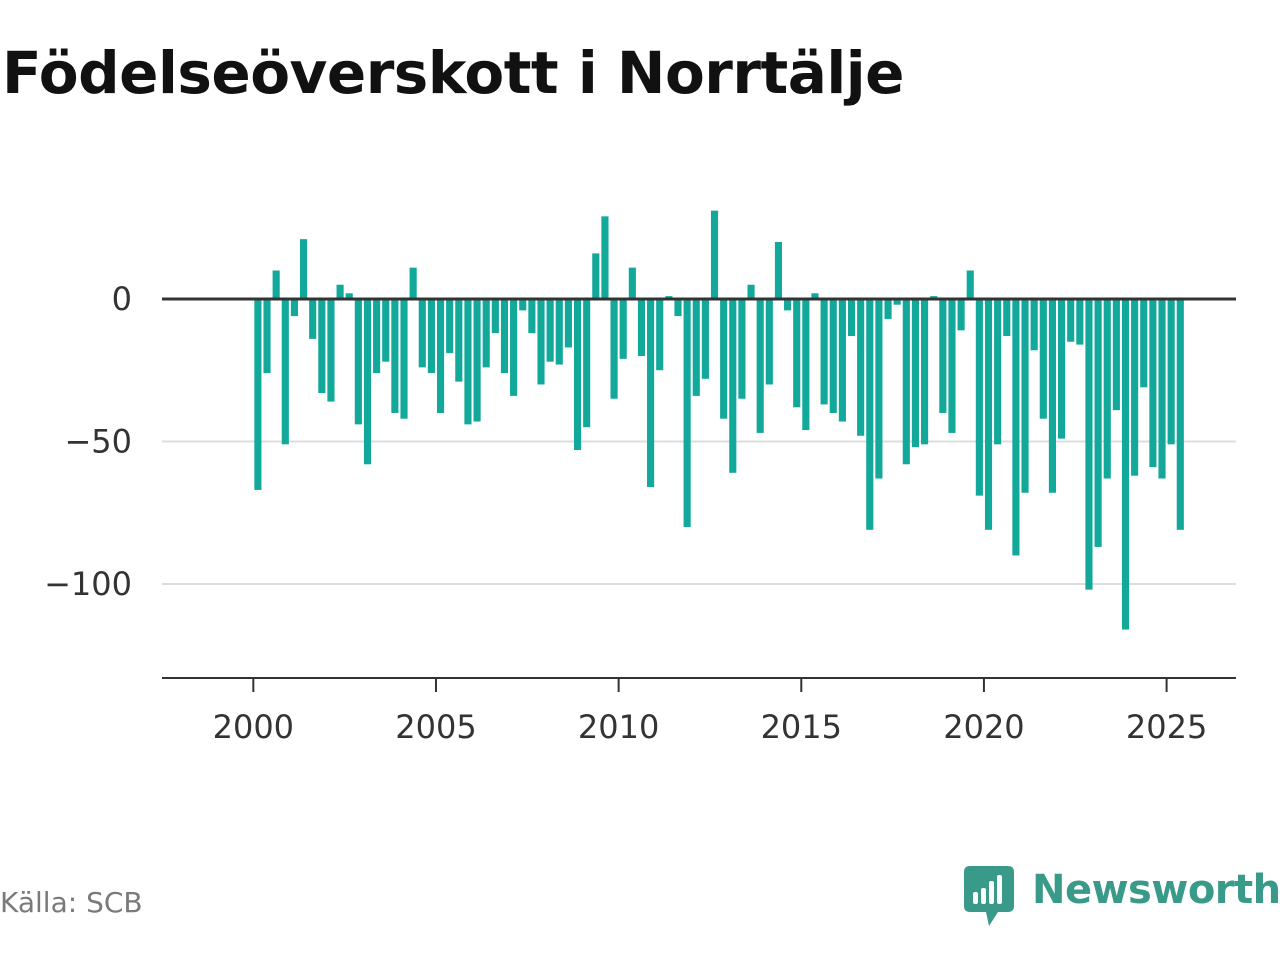 This screenshot has width=1280, height=960. What do you see at coordinates (1156, 890) in the screenshot?
I see `brand-name: Newsworthy` at bounding box center [1156, 890].